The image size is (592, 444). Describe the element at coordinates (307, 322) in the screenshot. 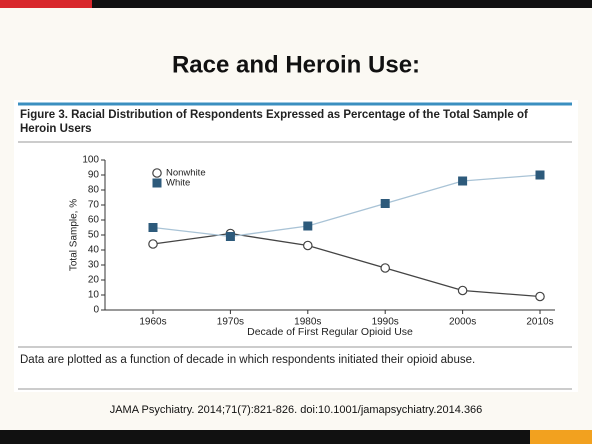

I see `x-tick-label: 1980s` at that location.